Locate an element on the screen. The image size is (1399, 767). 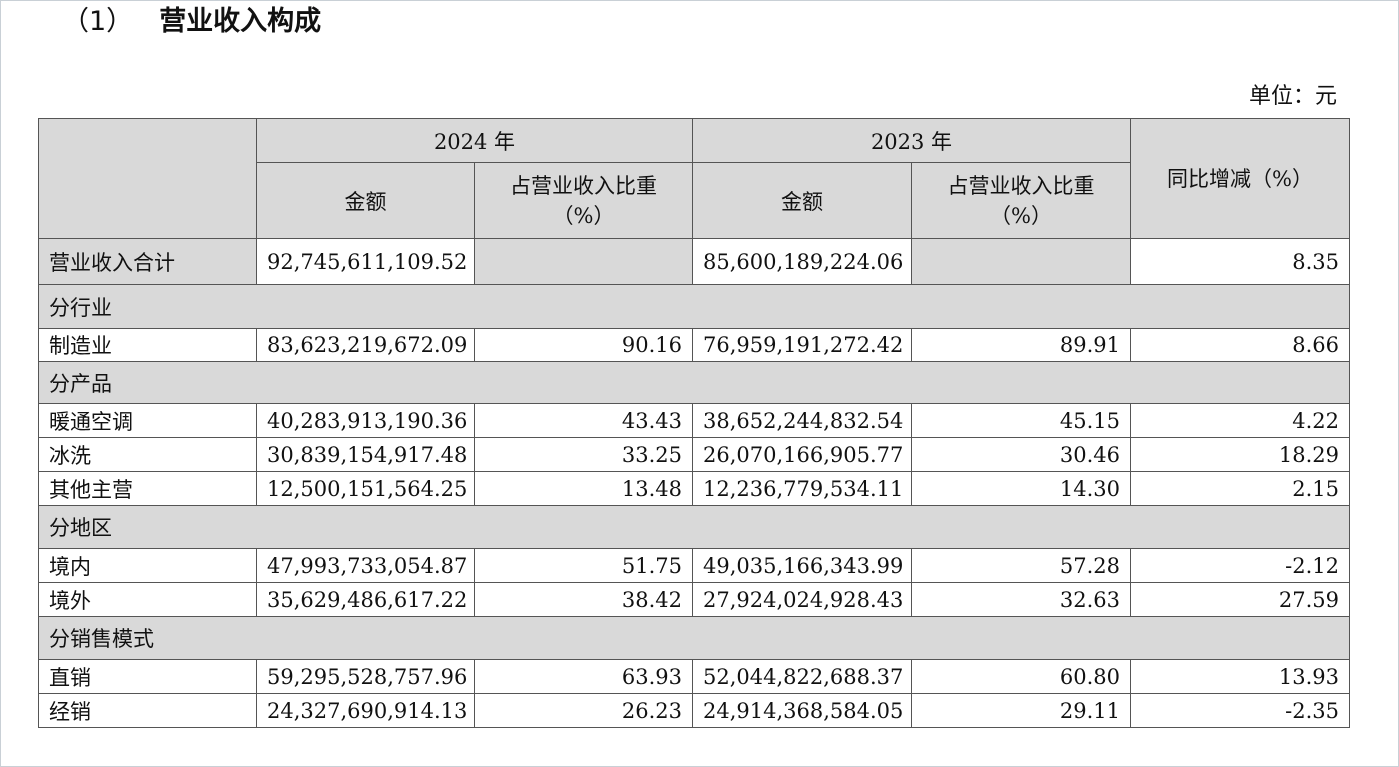
header-ratio-2023-line1: 占营业收入比重 is located at coordinates (1021, 185).